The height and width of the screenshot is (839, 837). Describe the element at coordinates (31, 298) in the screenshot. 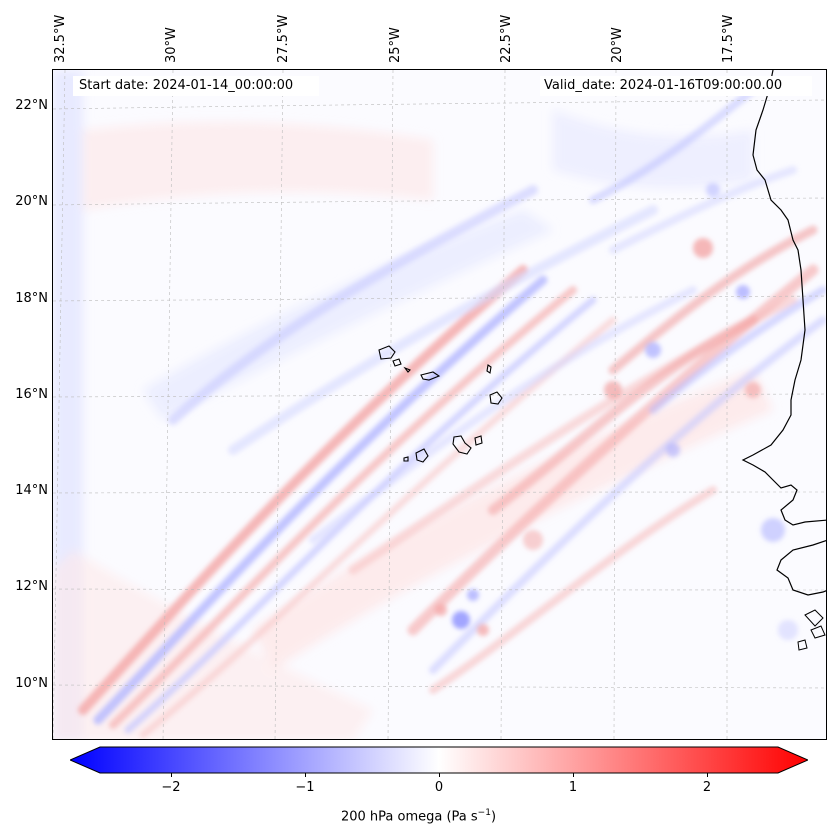

I see `lat-label-18n: 18°N` at that location.